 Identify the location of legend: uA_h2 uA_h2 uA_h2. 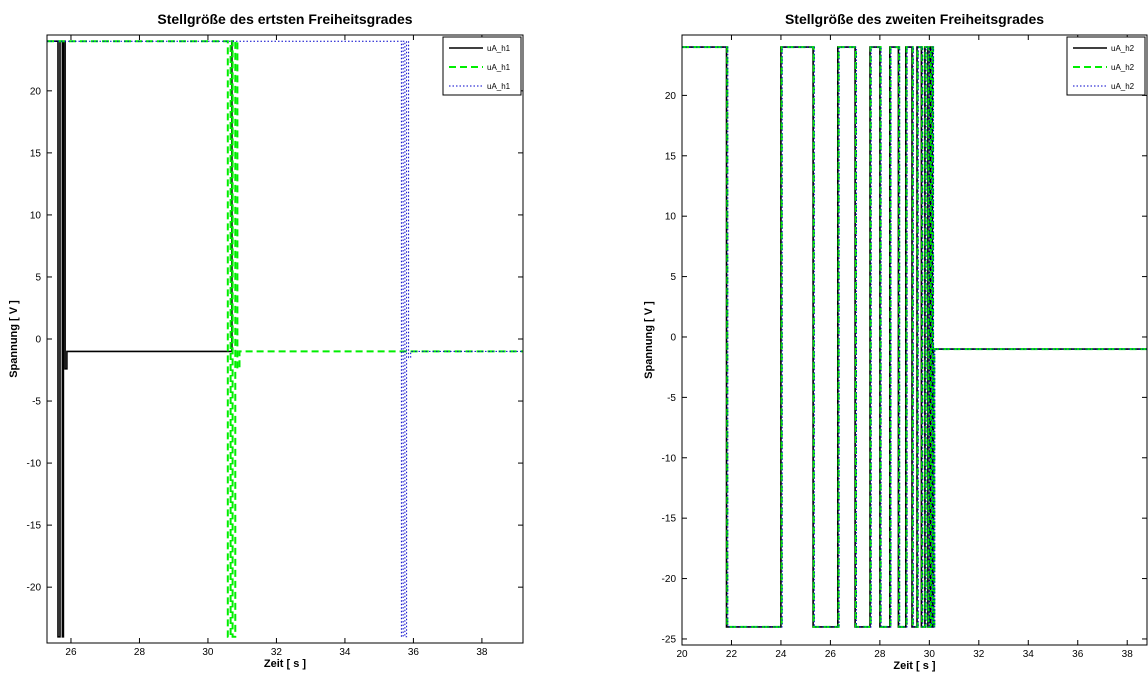
(1106, 66).